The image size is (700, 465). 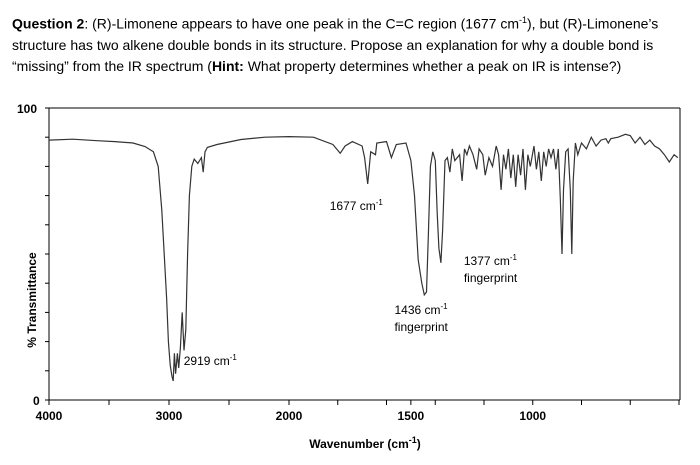 I want to click on y-tick-100: 100, so click(x=27, y=109).